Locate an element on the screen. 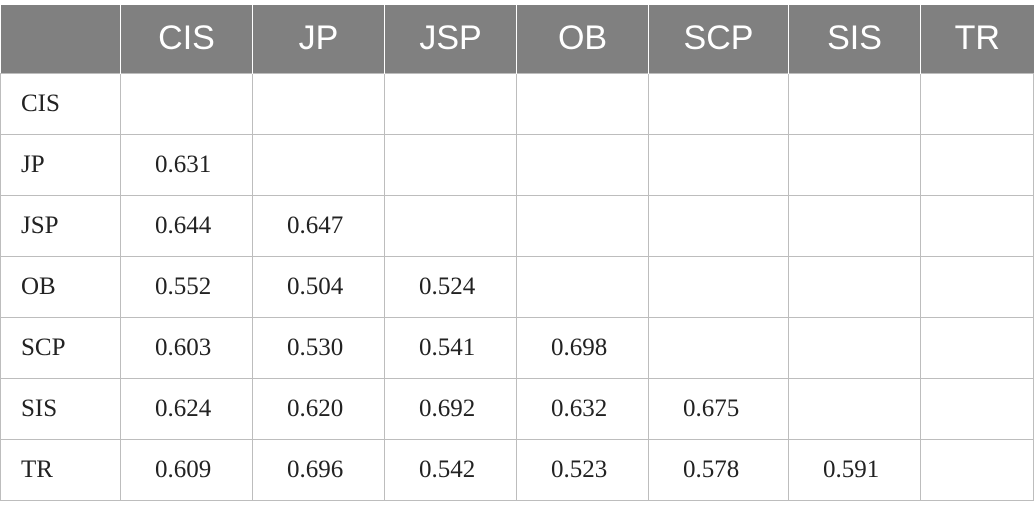  table-cell: 0.620 is located at coordinates (318, 408).